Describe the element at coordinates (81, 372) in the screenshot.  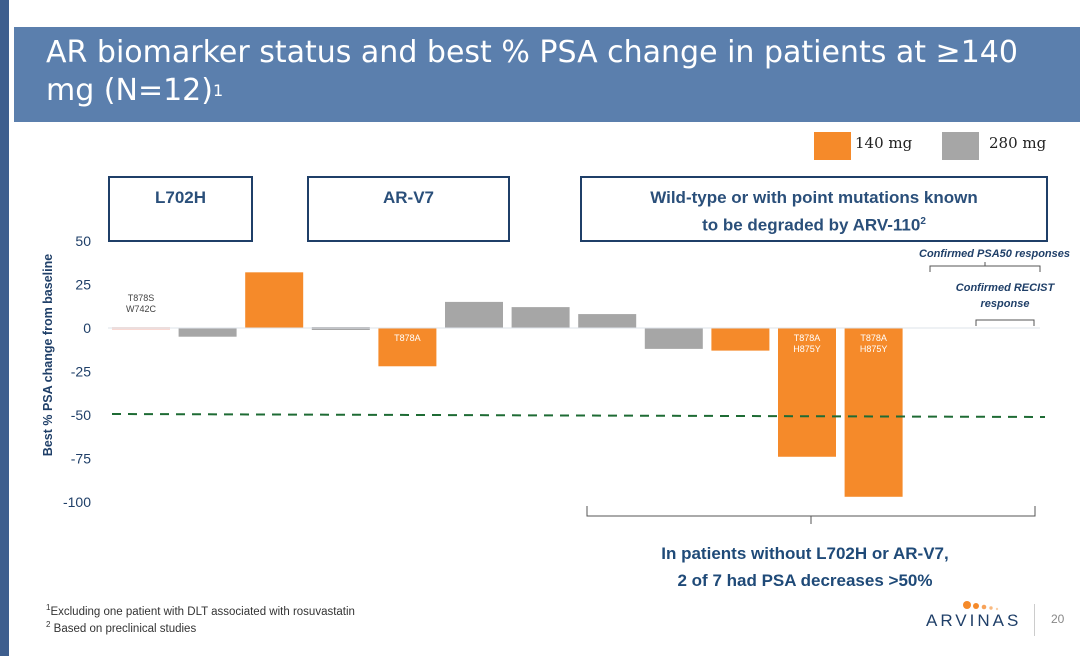
I see `y-tick-label: -25` at that location.